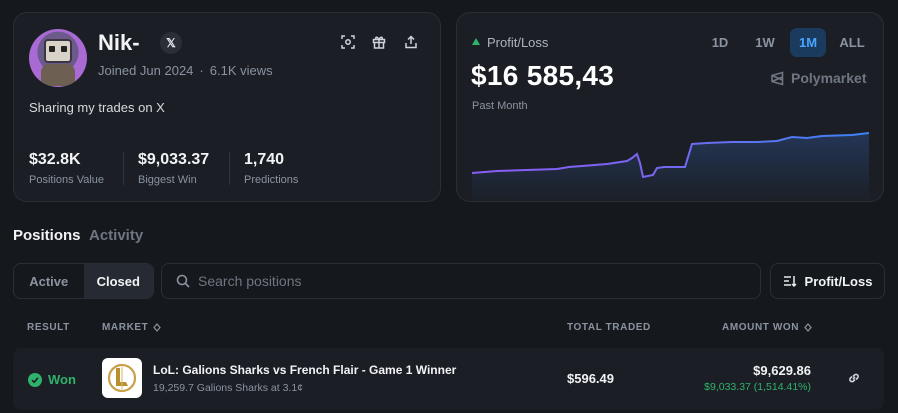  I want to click on market-logo-icon, so click(122, 378).